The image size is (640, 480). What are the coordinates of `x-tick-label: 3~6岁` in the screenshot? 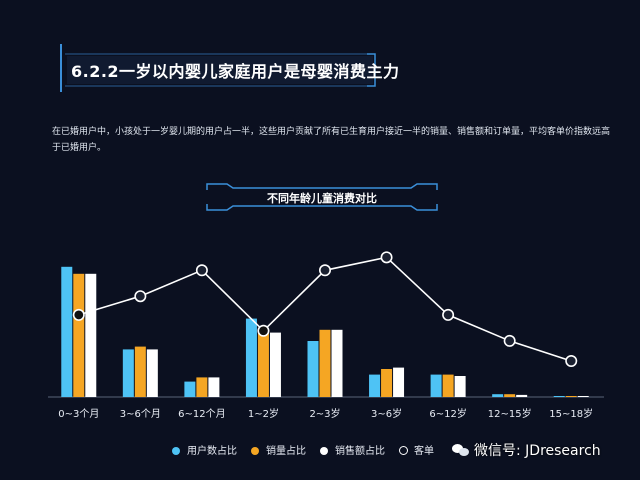 It's located at (386, 413).